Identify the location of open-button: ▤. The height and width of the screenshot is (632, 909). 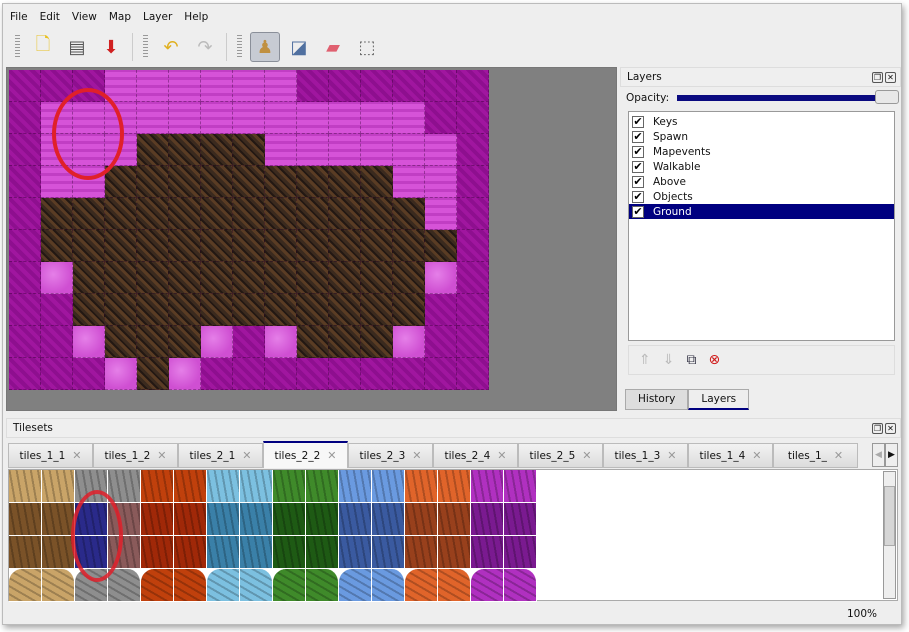
(77, 47).